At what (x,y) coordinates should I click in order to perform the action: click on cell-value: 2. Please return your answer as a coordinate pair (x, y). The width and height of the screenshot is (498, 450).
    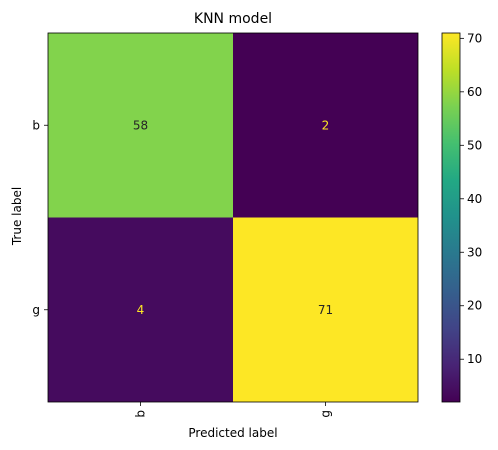
    Looking at the image, I should click on (326, 125).